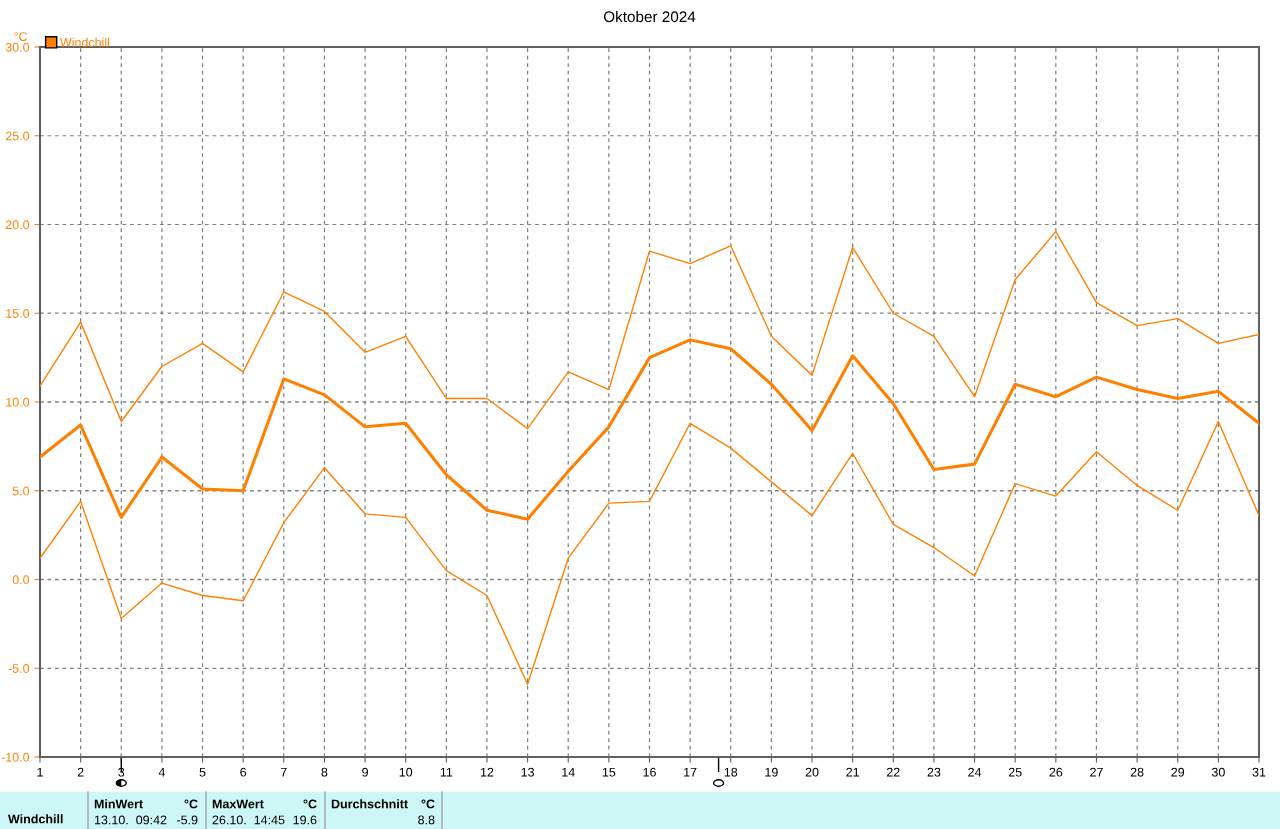  What do you see at coordinates (118, 804) in the screenshot?
I see `text: MinWert` at bounding box center [118, 804].